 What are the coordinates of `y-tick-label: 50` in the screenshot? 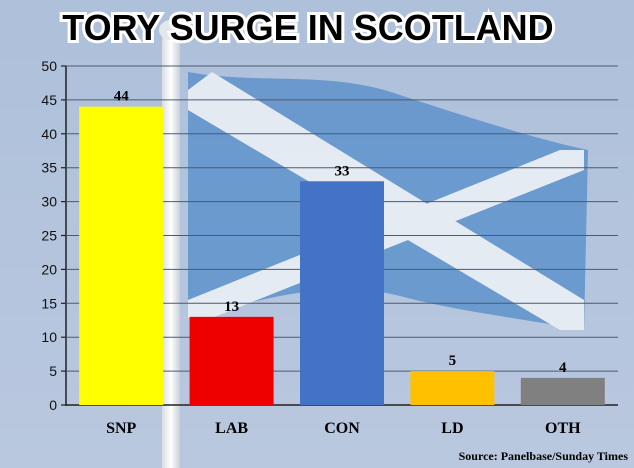 It's located at (49, 66).